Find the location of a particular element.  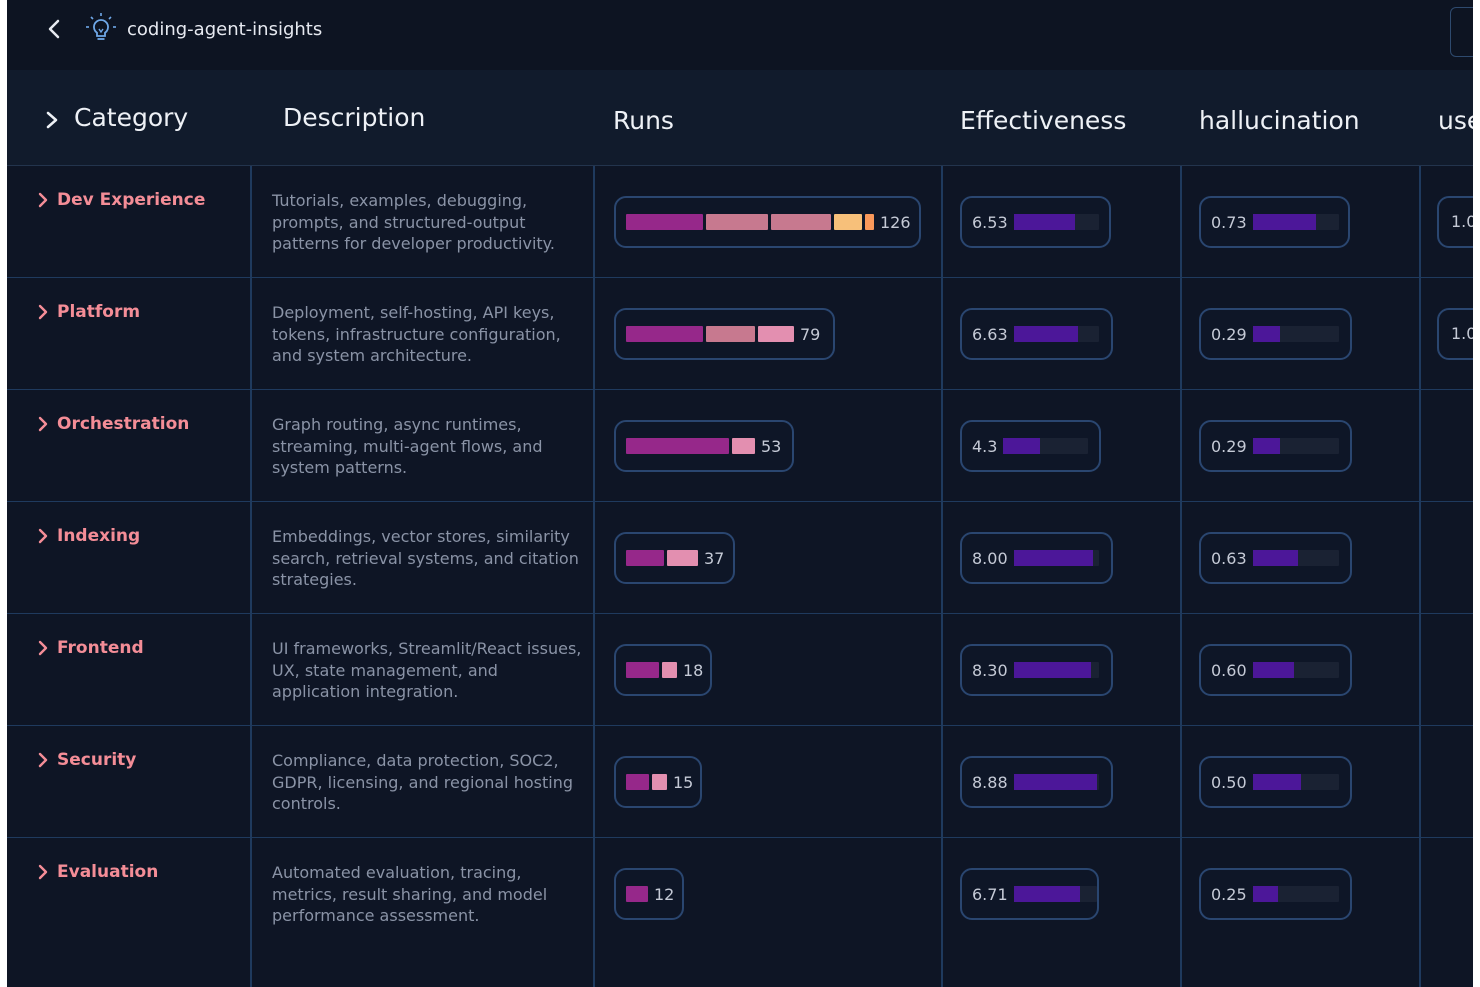

category-label: Security is located at coordinates (97, 760).